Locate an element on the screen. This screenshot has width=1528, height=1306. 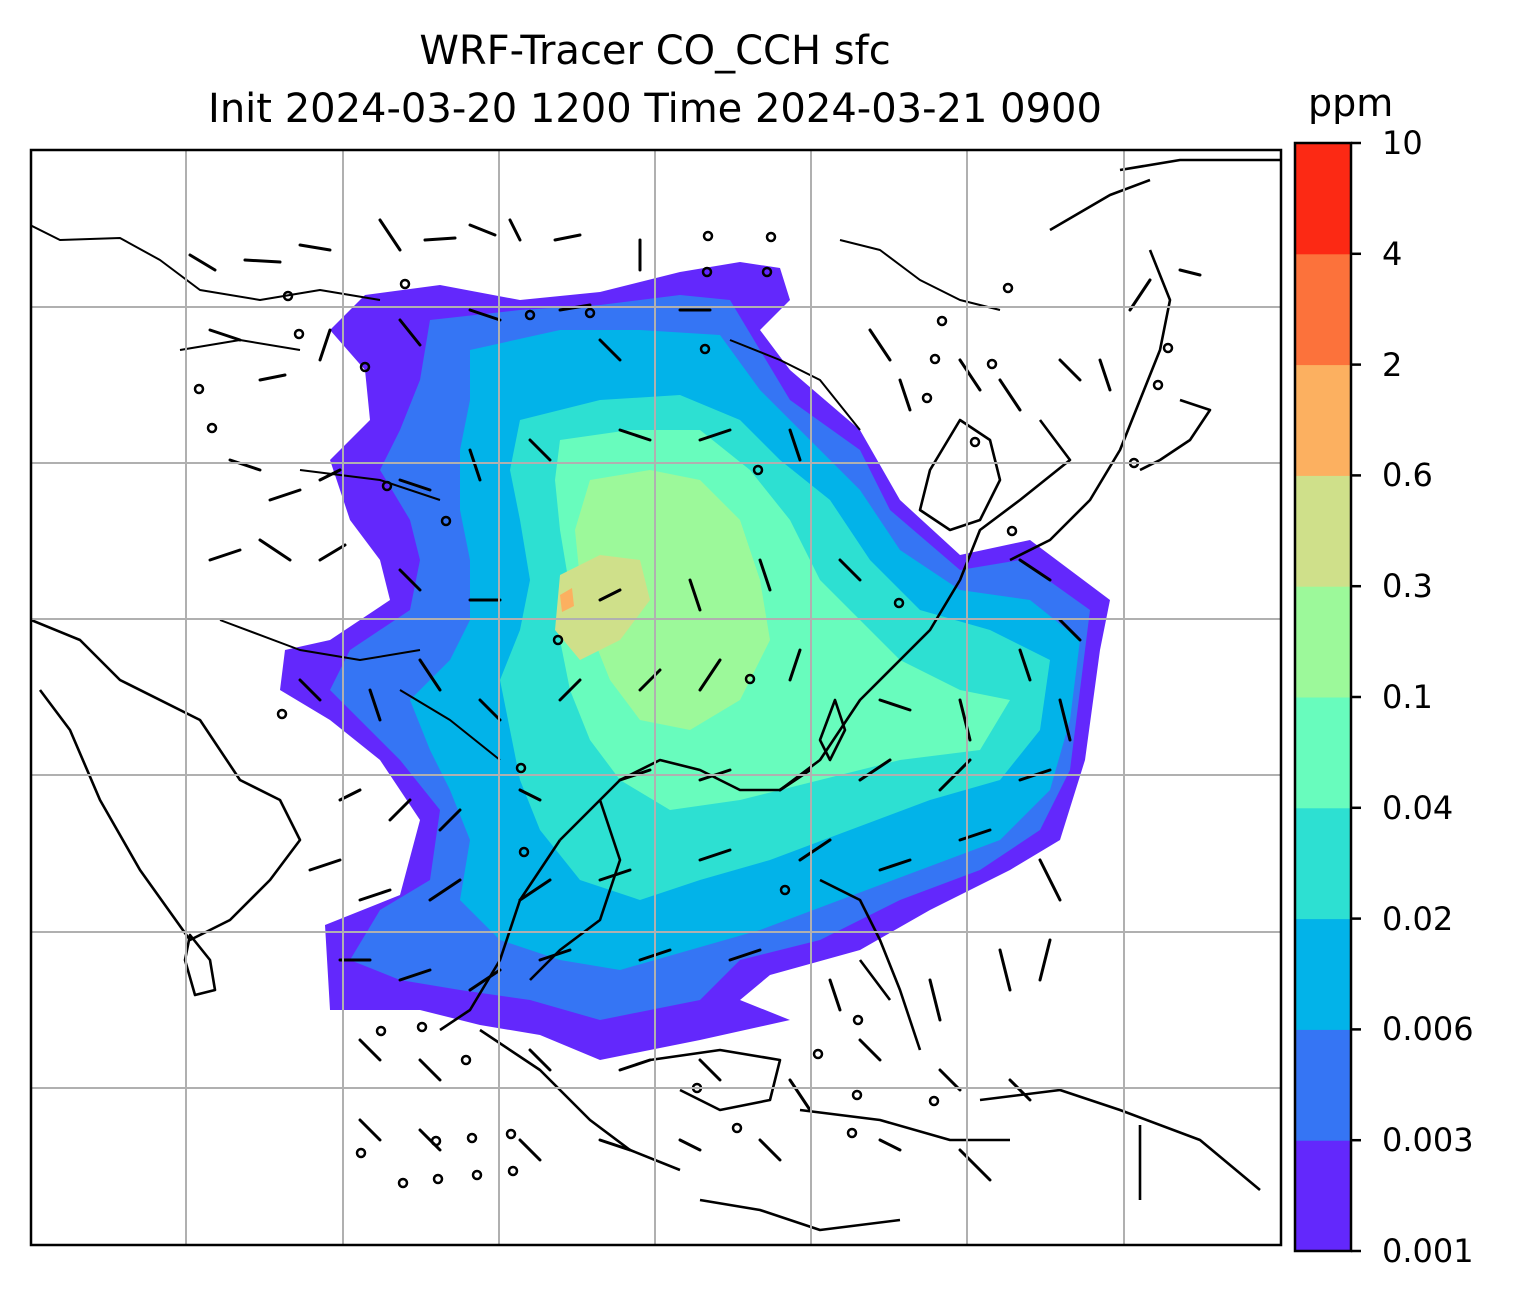
coastline-indonesia is located at coordinates (870, 1130).